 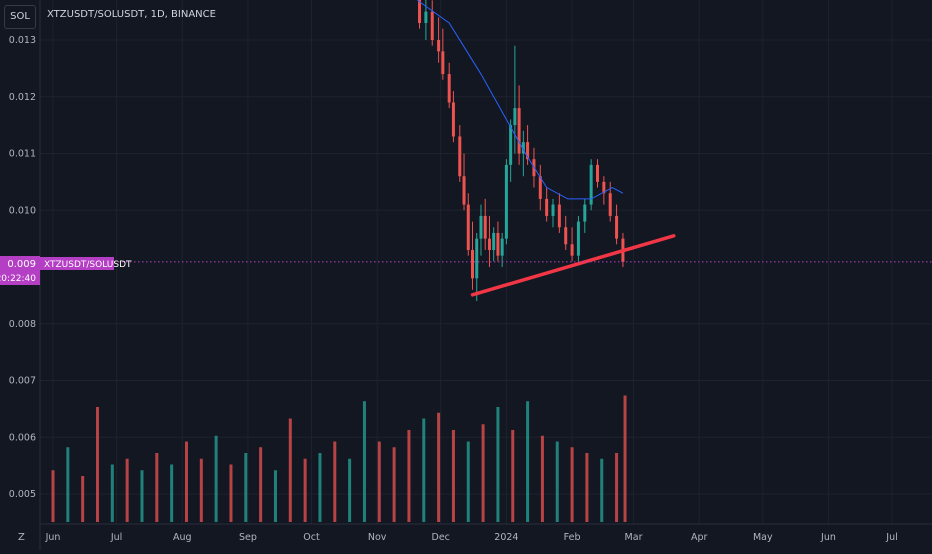 I want to click on x-tick-label: Dec, so click(x=441, y=537).